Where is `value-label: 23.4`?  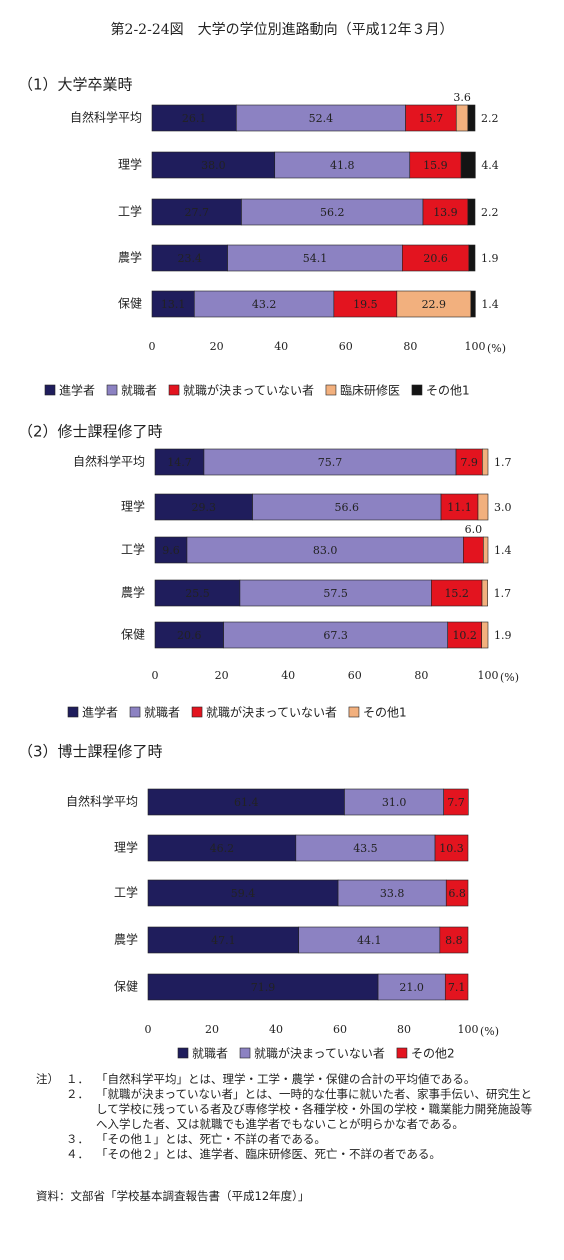
value-label: 23.4 is located at coordinates (190, 258).